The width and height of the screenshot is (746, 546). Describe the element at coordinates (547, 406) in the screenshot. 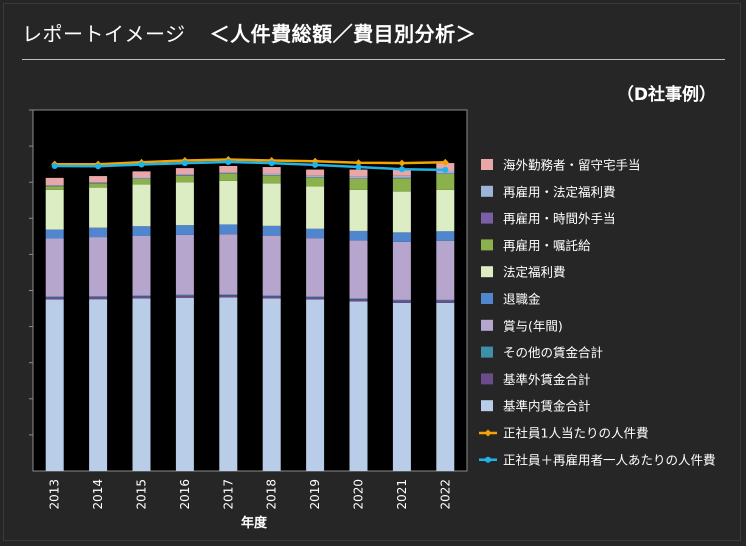

I see `legend-label: 基準内賃金合計` at that location.